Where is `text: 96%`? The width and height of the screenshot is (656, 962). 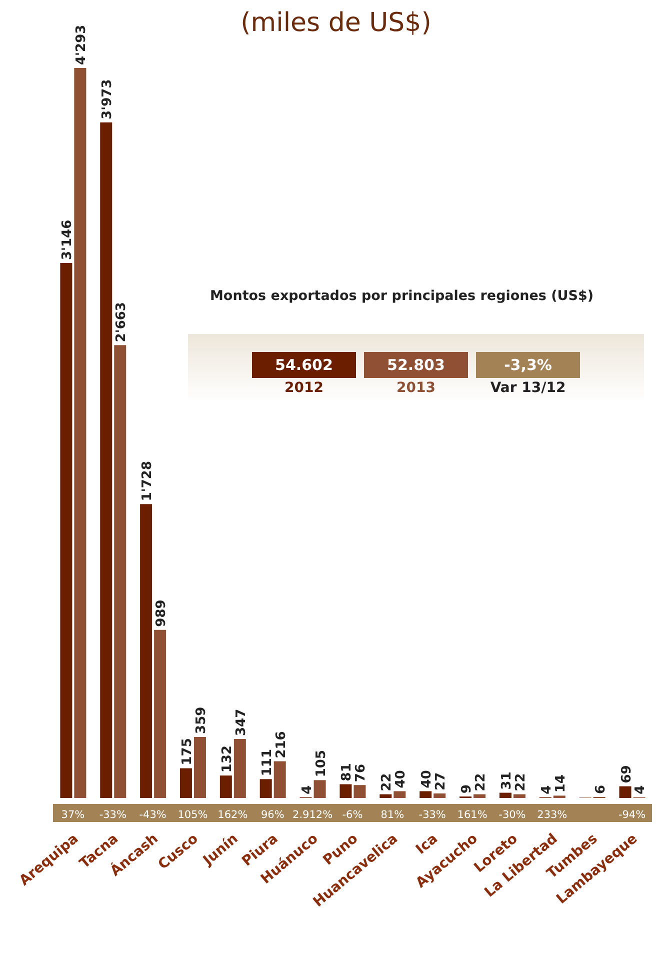
text: 96% is located at coordinates (272, 815).